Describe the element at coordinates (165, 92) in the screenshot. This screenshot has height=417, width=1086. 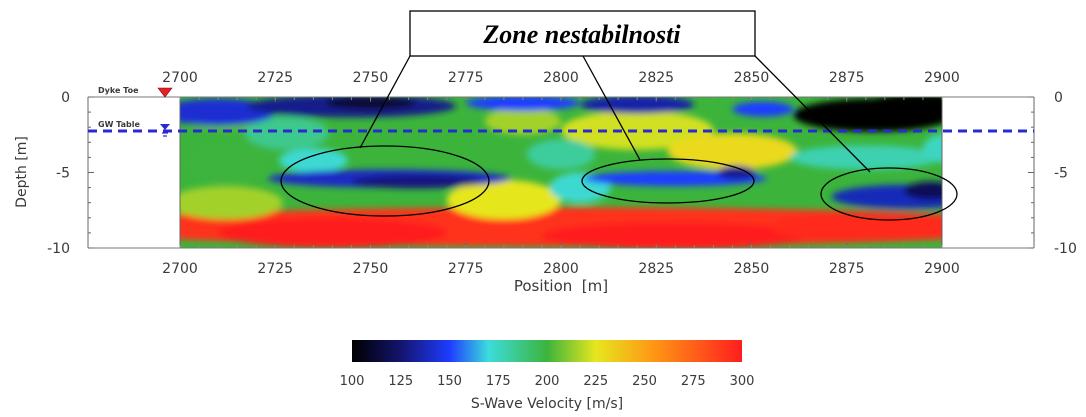
I see `dyke-toe-marker` at that location.